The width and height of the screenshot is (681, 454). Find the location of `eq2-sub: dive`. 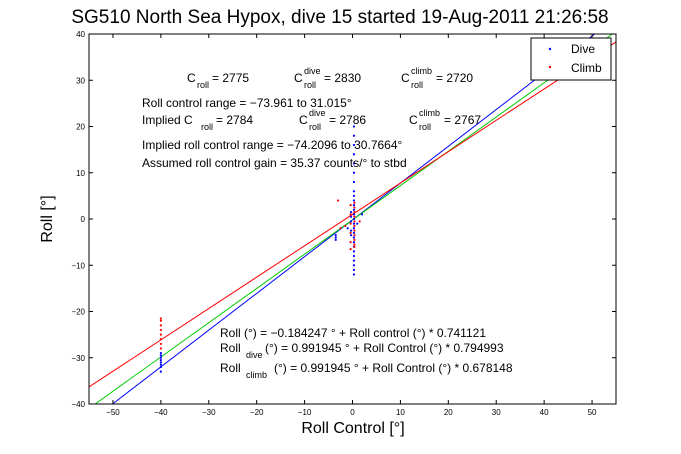

eq2-sub: dive is located at coordinates (254, 355).